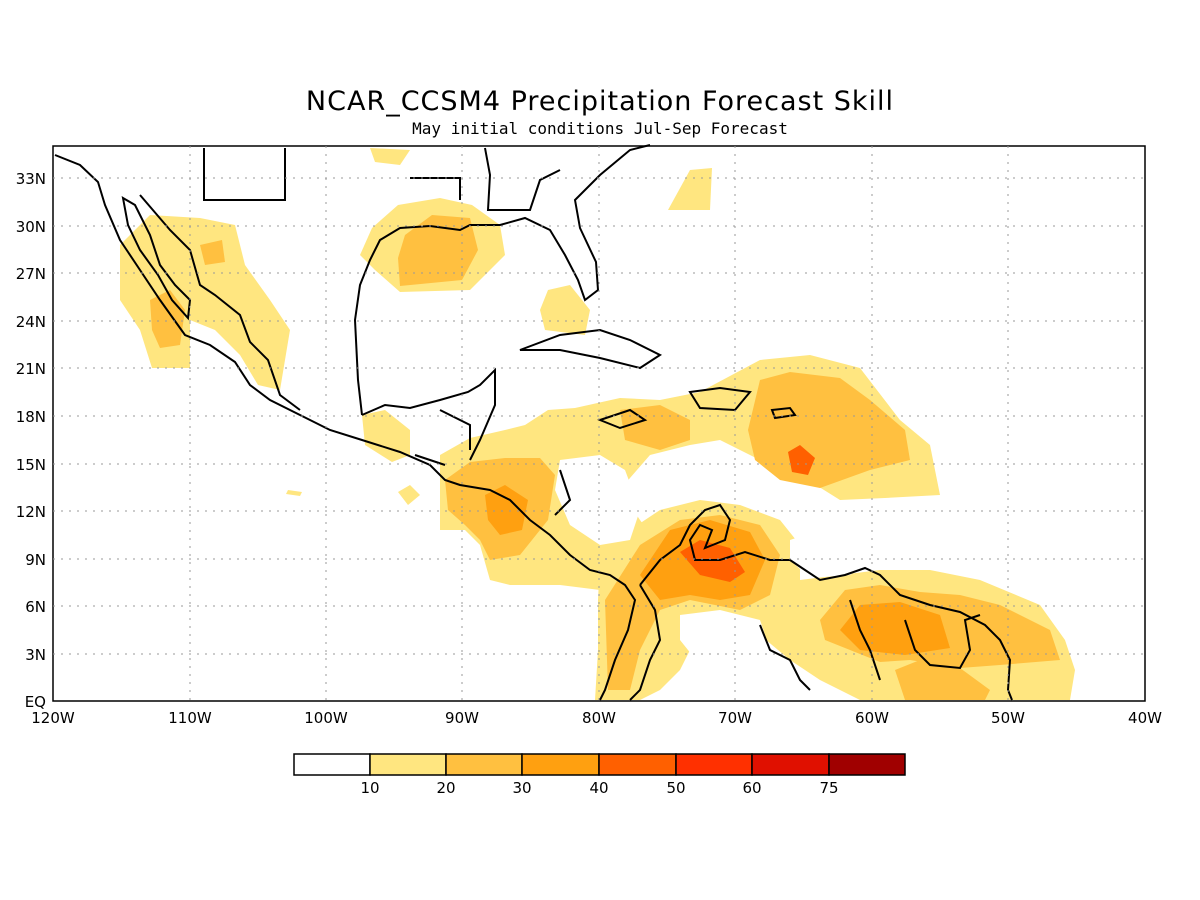  Describe the element at coordinates (715, 560) in the screenshot. I see `no-skill-areas` at that location.